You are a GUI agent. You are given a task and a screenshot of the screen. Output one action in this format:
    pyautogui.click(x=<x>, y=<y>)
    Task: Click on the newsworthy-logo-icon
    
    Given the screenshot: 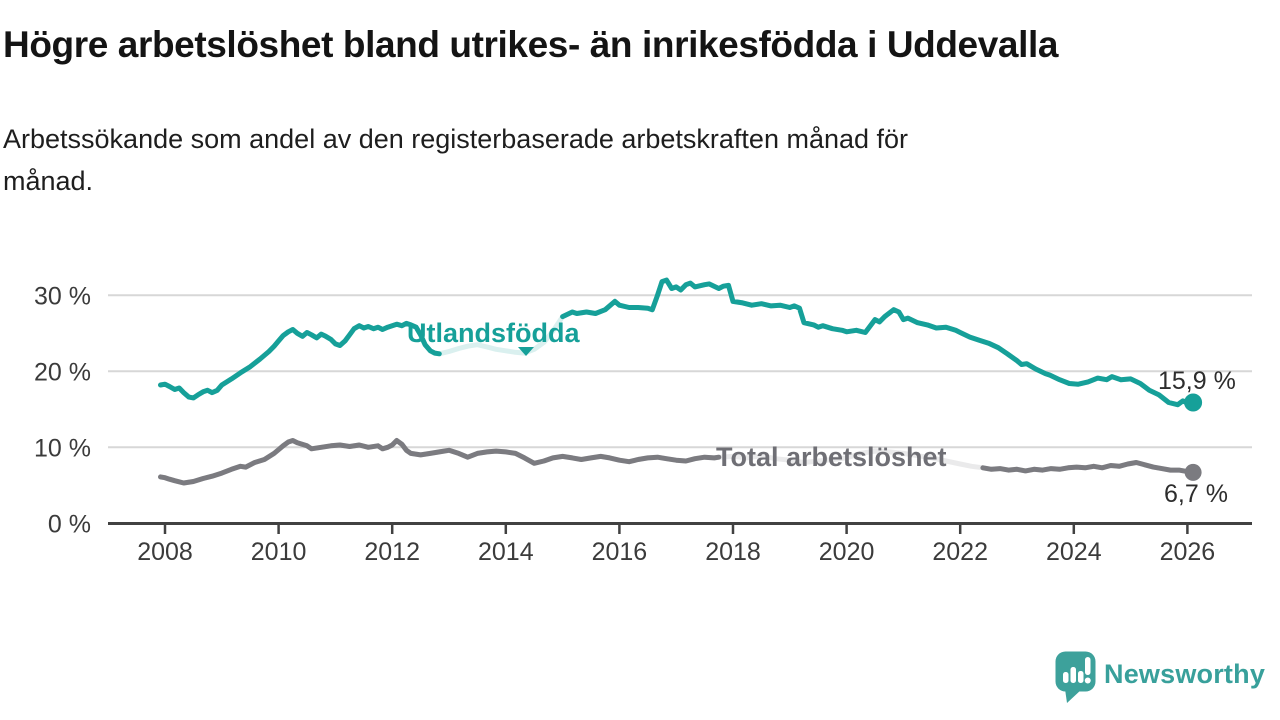 What is the action you would take?
    pyautogui.click(x=1075, y=677)
    